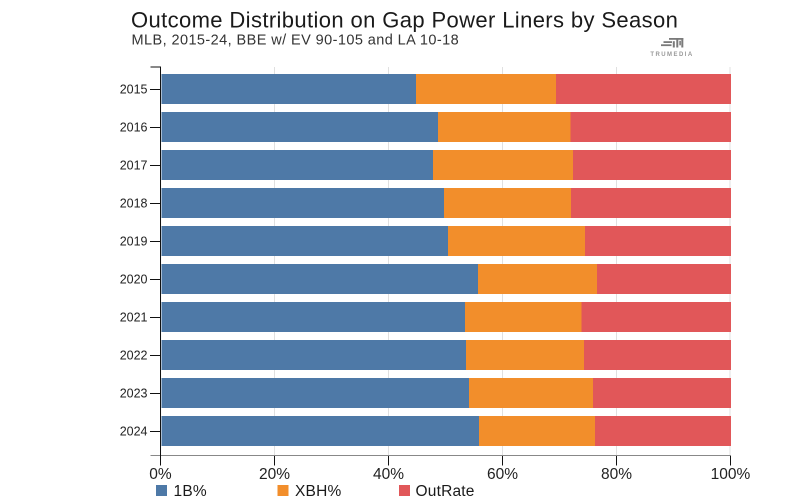  Describe the element at coordinates (671, 55) in the screenshot. I see `svg-text: TRUMEDIA` at that location.